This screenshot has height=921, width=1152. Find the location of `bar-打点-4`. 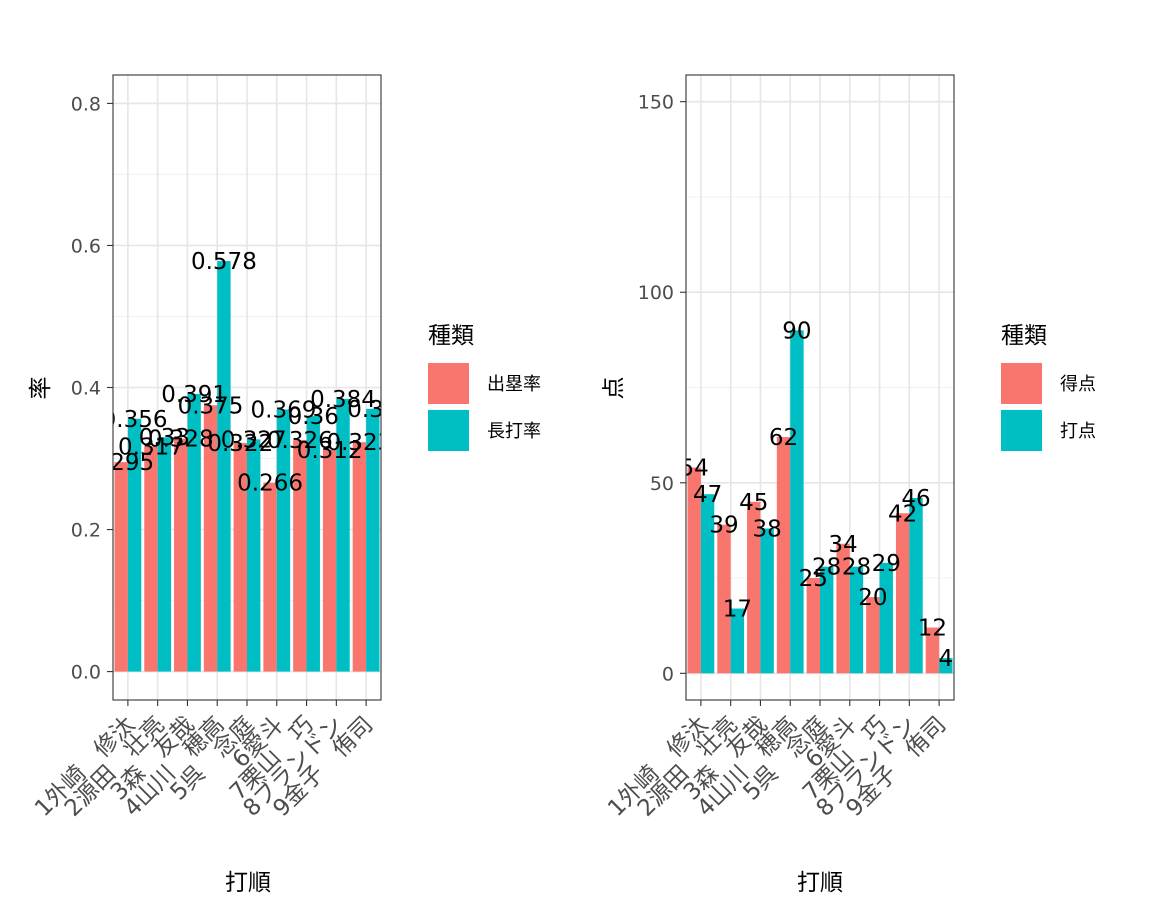

bar-打点-4 is located at coordinates (797, 502).